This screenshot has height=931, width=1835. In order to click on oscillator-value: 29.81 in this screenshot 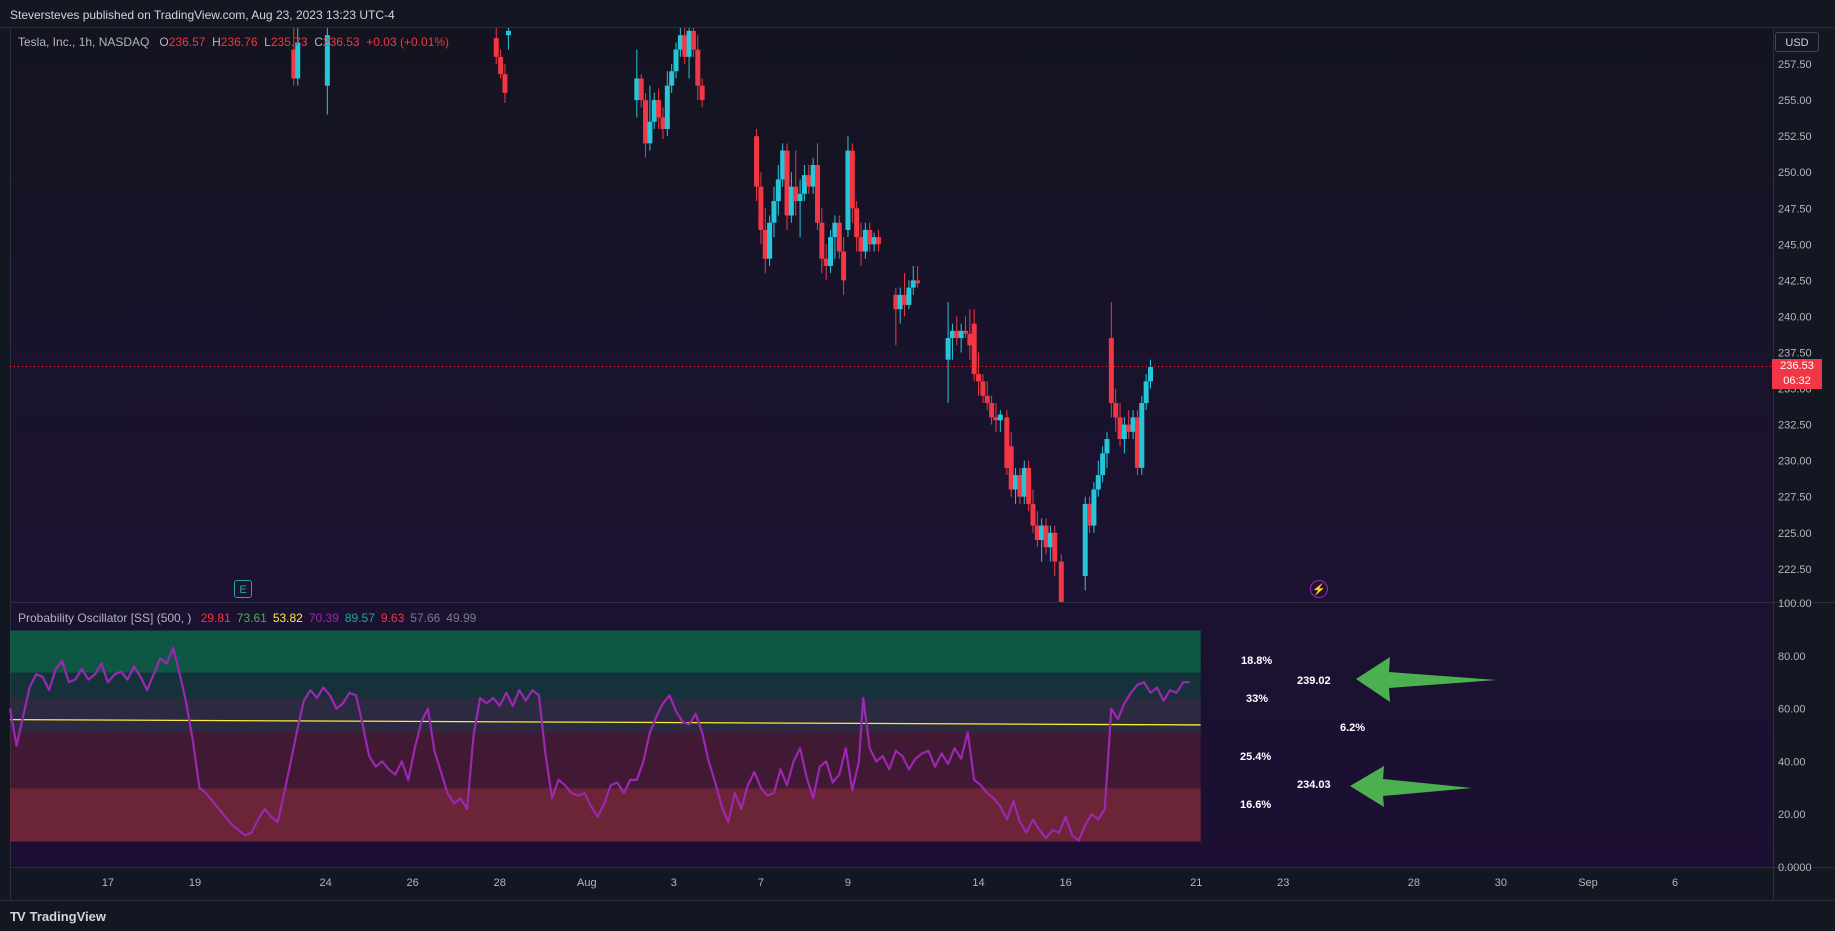, I will do `click(215, 618)`.